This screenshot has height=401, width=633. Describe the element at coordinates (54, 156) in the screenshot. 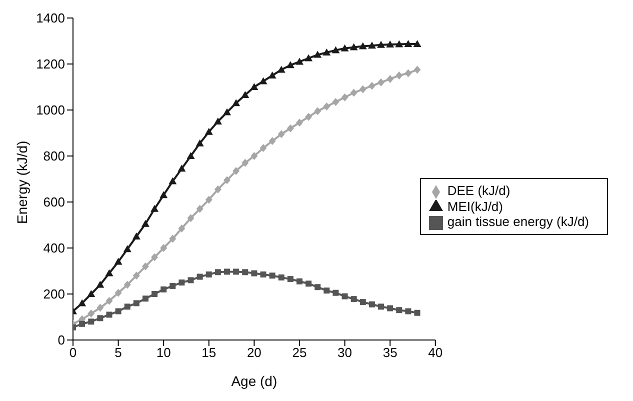

I see `y-tick-label: 800` at that location.